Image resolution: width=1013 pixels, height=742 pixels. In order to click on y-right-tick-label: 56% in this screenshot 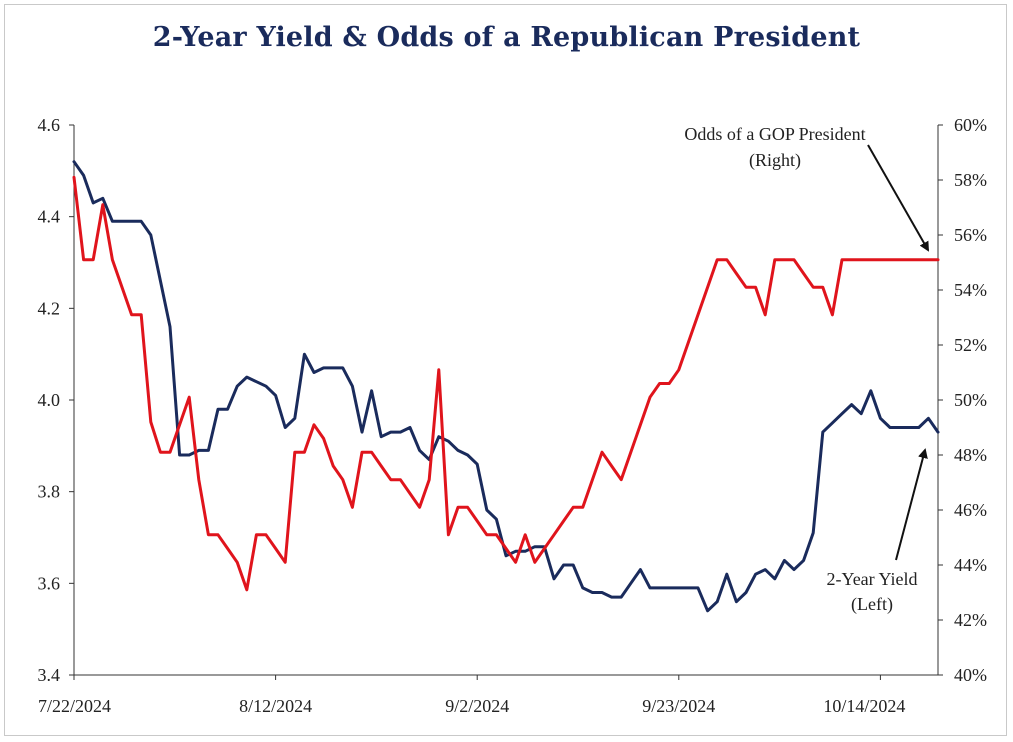, I will do `click(970, 235)`.